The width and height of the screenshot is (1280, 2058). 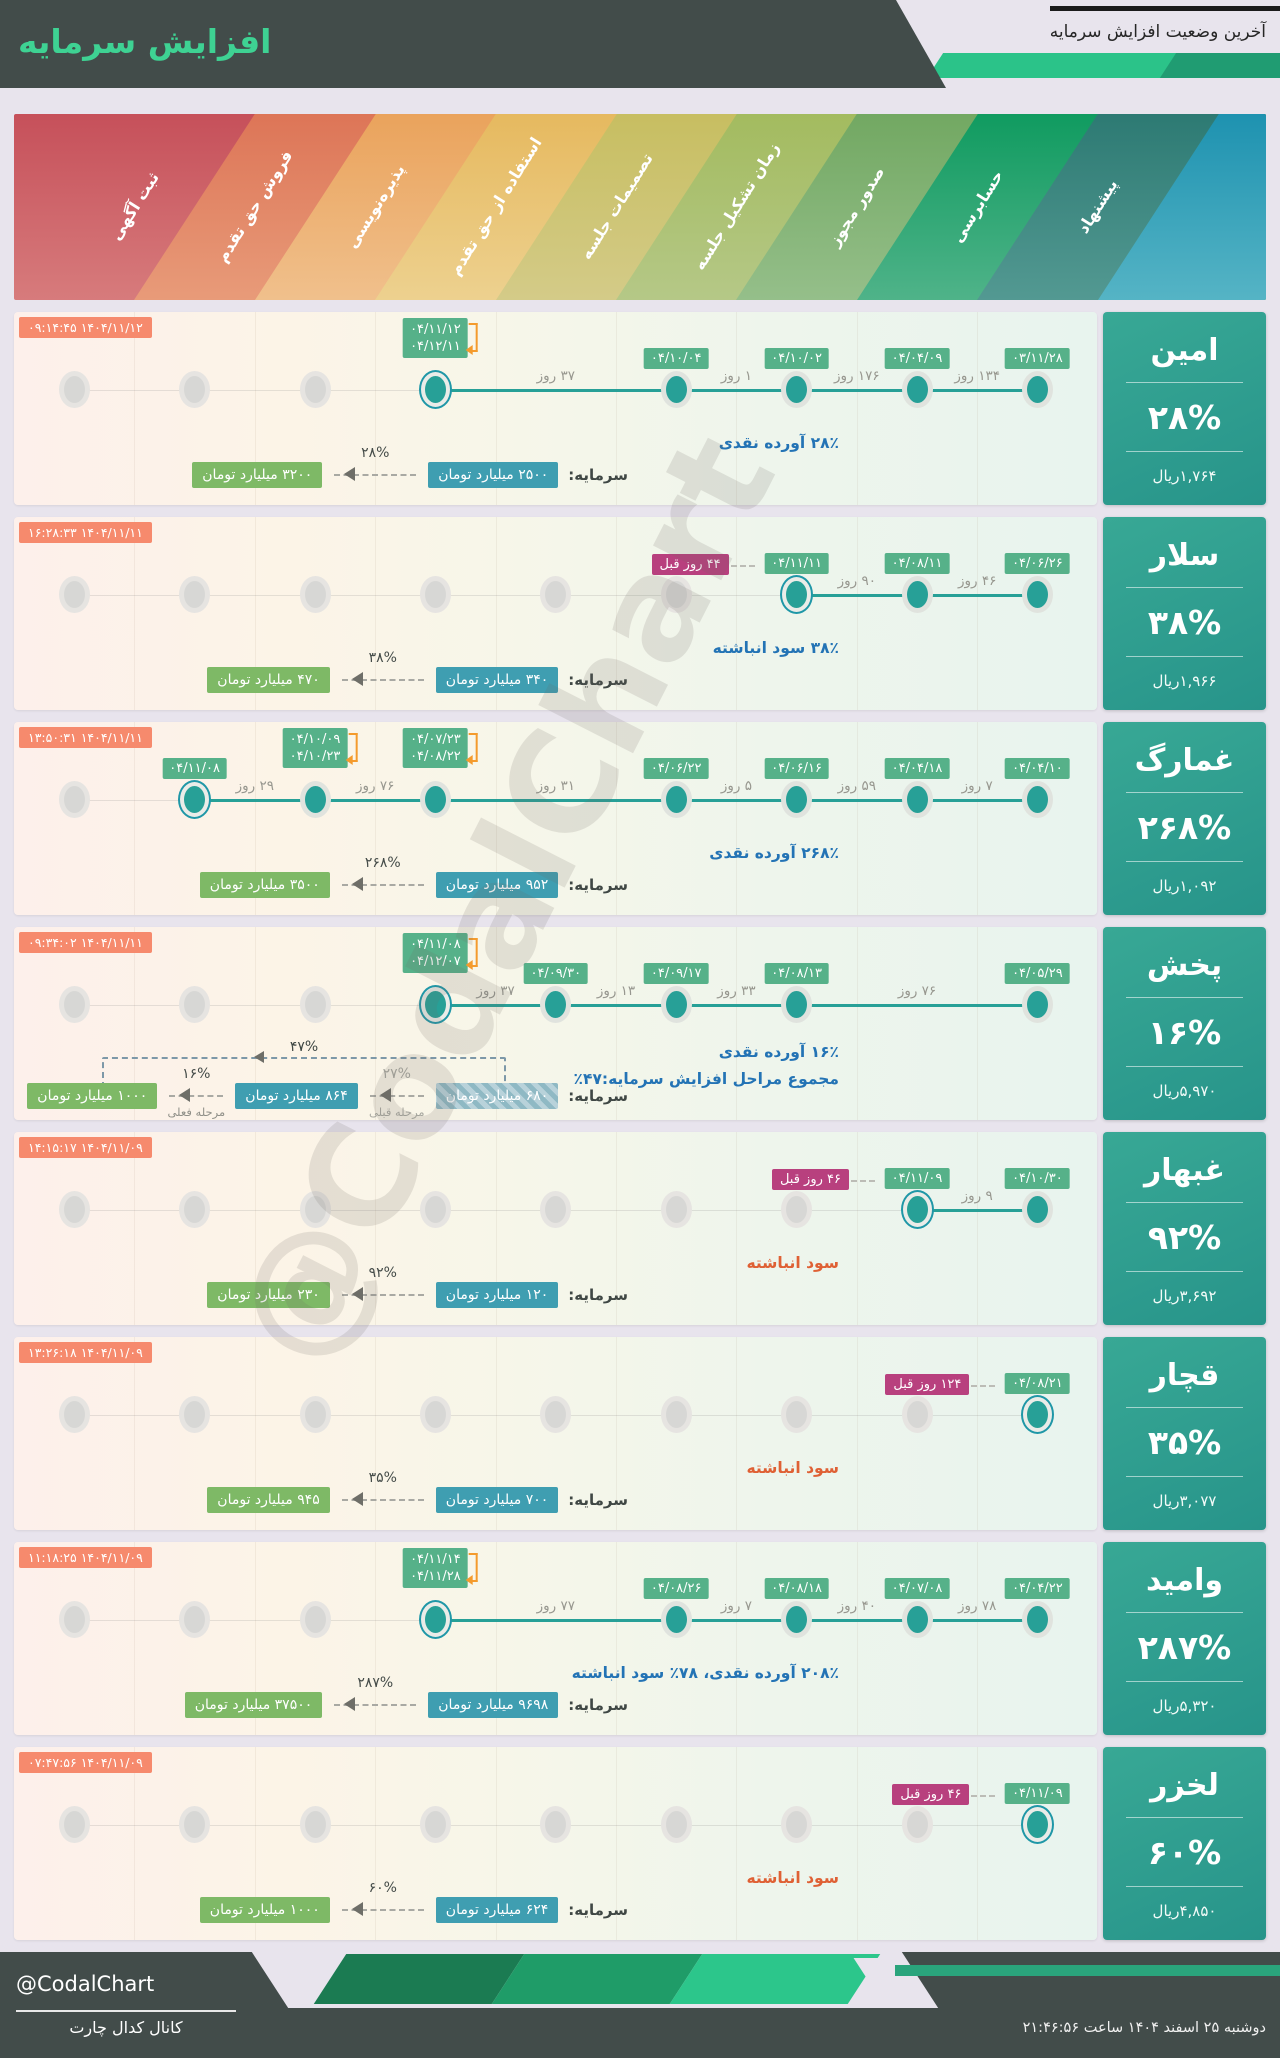 What do you see at coordinates (382, 885) in the screenshot?
I see `capital-arrow-dash` at bounding box center [382, 885].